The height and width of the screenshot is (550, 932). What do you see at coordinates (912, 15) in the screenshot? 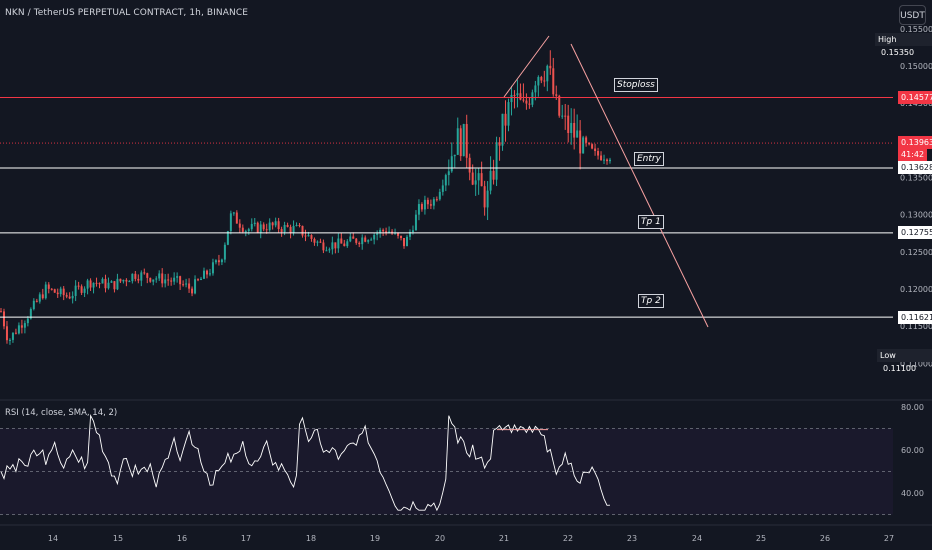
I see `currency-button: USDT` at bounding box center [912, 15].